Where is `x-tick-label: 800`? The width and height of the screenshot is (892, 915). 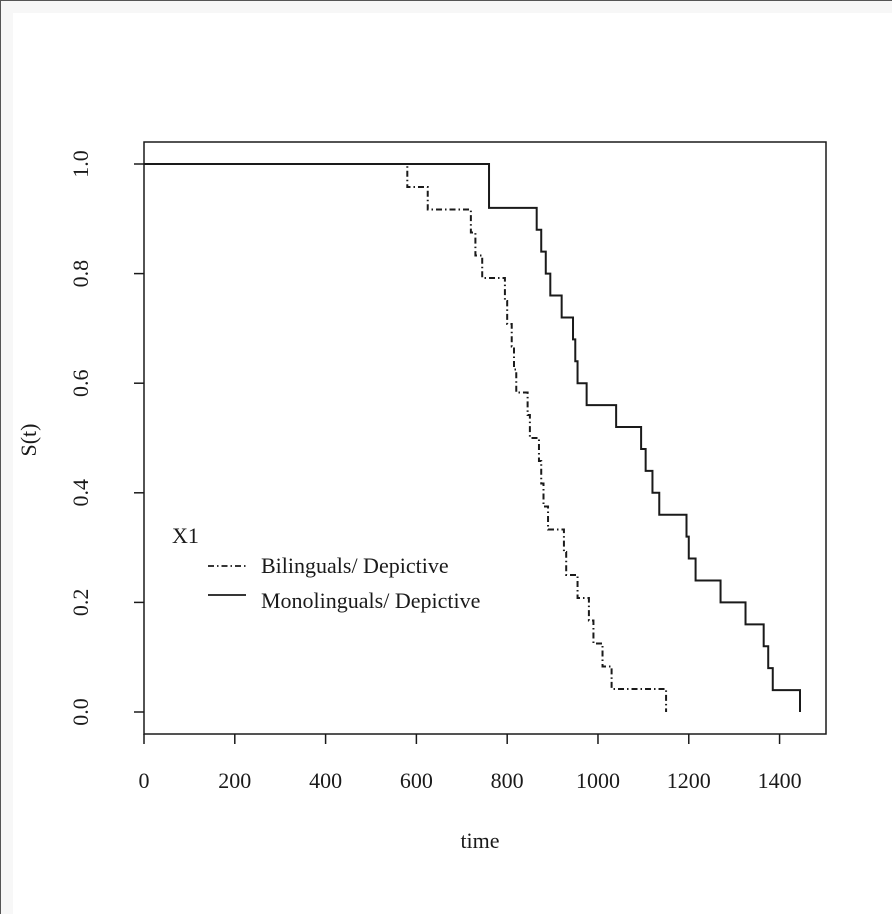
x-tick-label: 800 is located at coordinates (507, 780).